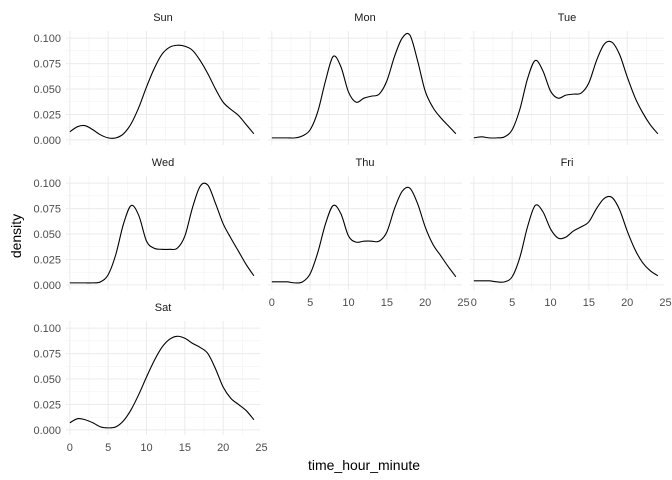 The width and height of the screenshot is (672, 480). What do you see at coordinates (163, 18) in the screenshot?
I see `facet-strip-label: Sun` at bounding box center [163, 18].